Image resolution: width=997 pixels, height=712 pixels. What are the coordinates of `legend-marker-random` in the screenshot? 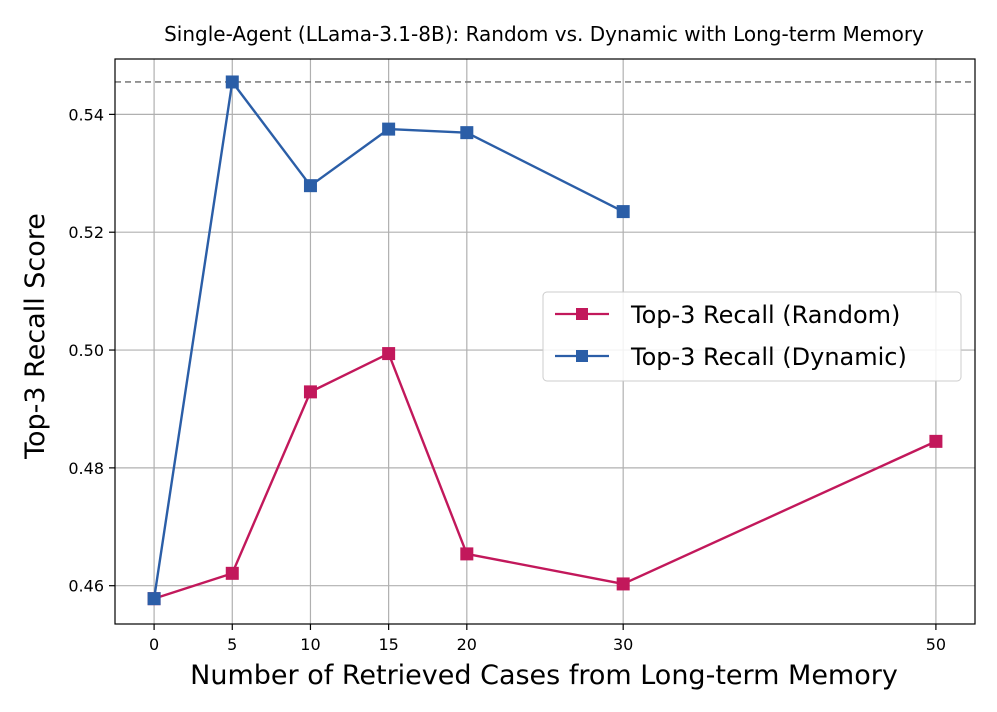 It's located at (582, 314).